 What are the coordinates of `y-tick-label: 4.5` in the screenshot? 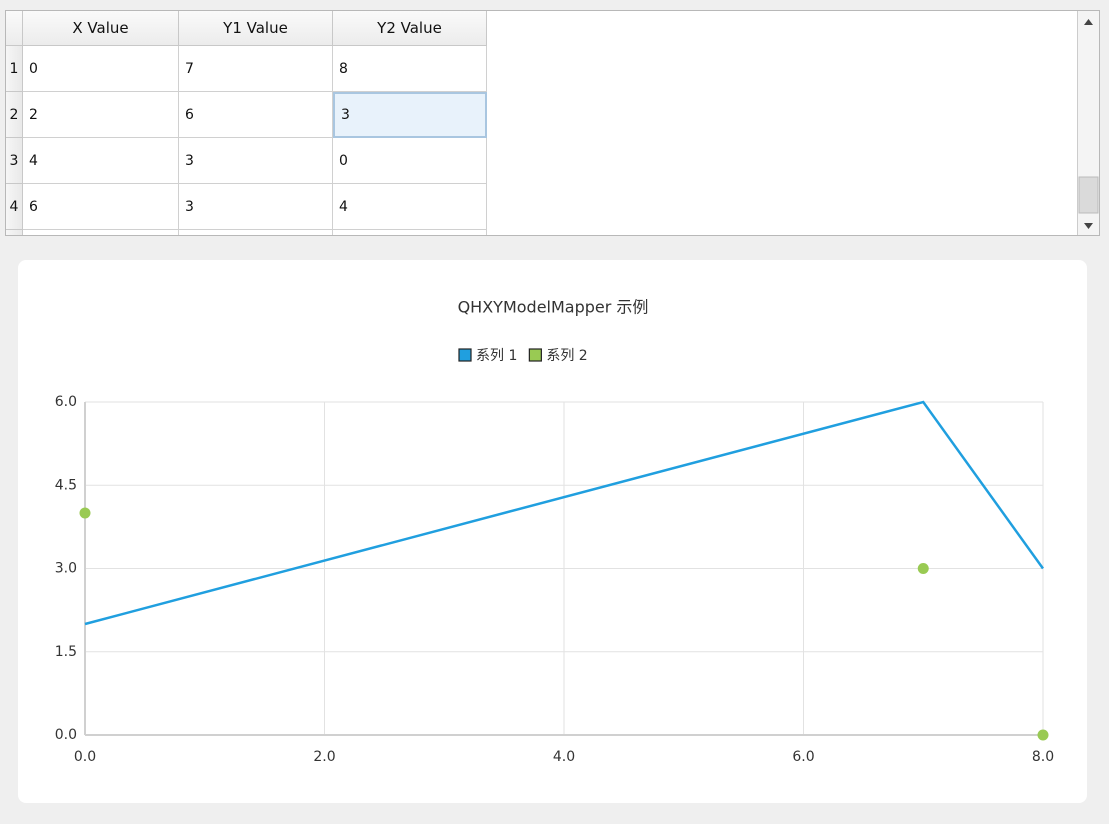 It's located at (66, 485).